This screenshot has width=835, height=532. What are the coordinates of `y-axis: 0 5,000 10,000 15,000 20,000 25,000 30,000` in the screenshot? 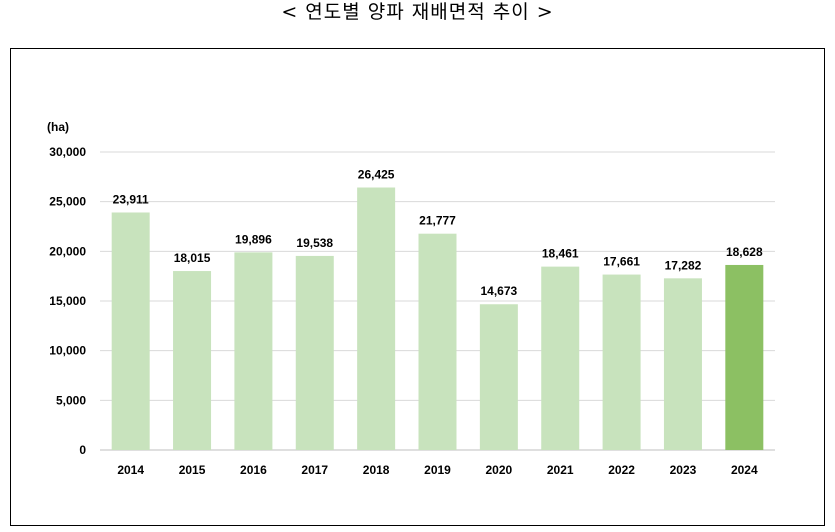 It's located at (67, 301).